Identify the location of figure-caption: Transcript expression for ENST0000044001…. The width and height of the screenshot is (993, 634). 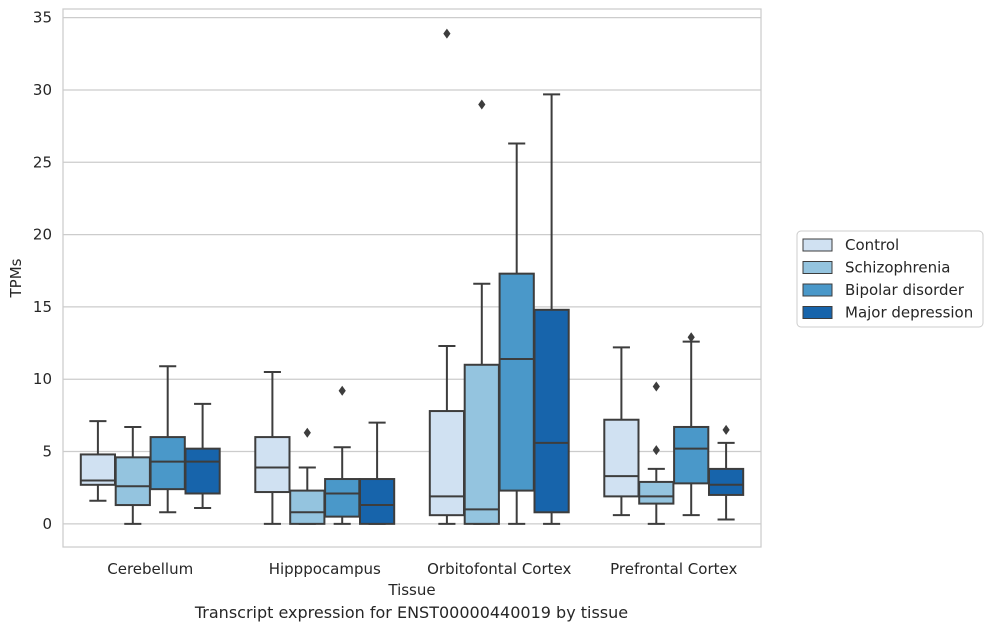
(411, 612).